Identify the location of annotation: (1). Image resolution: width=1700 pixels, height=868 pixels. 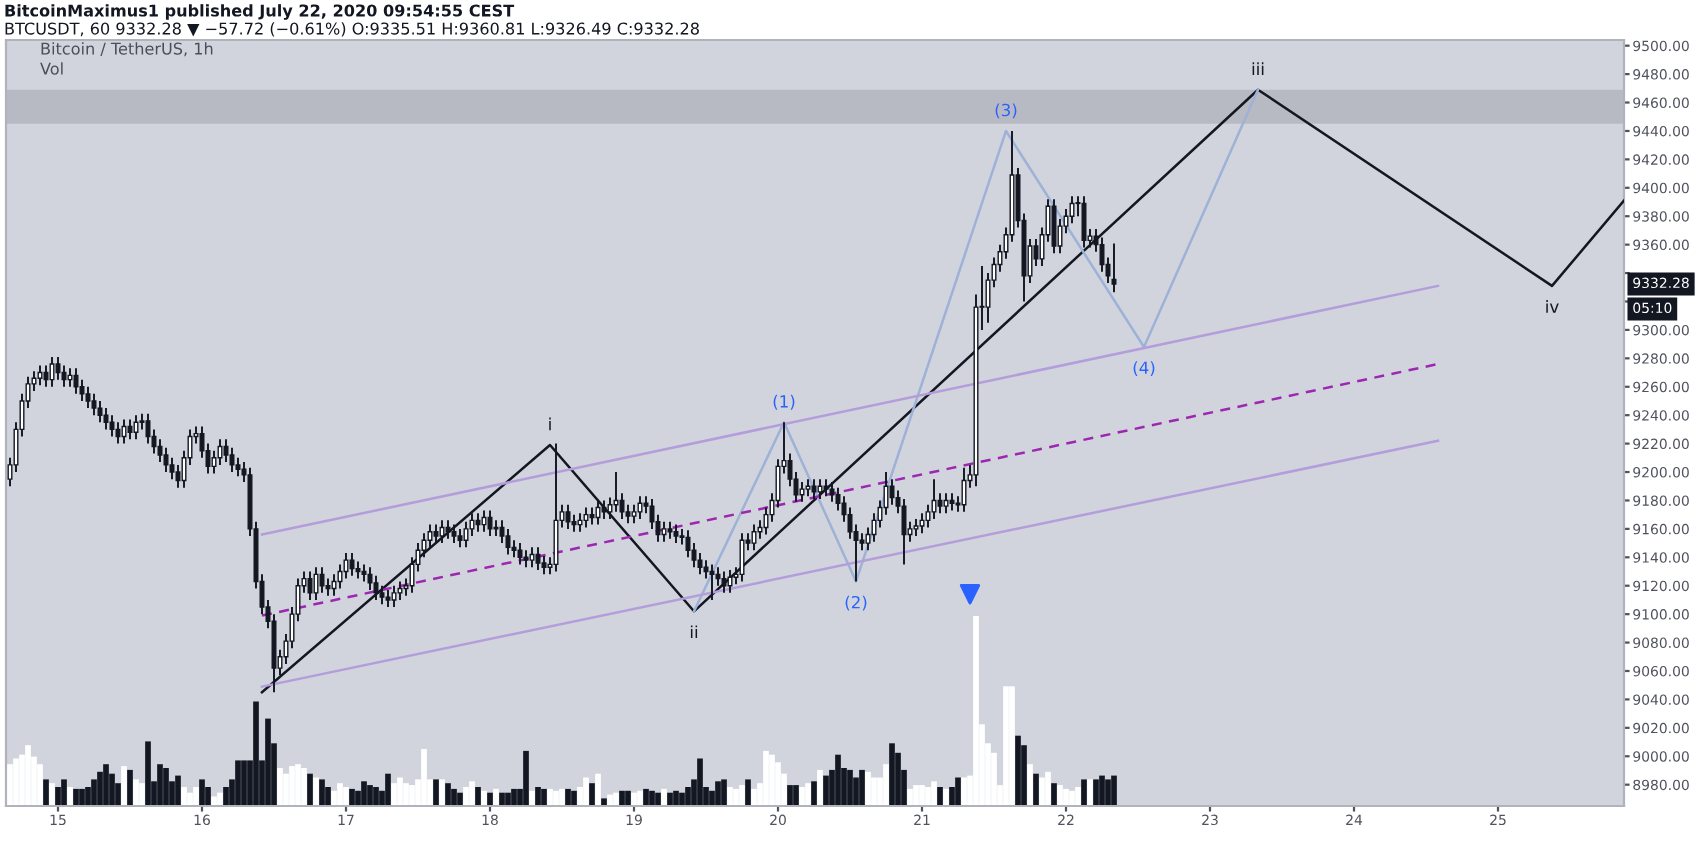
(784, 402).